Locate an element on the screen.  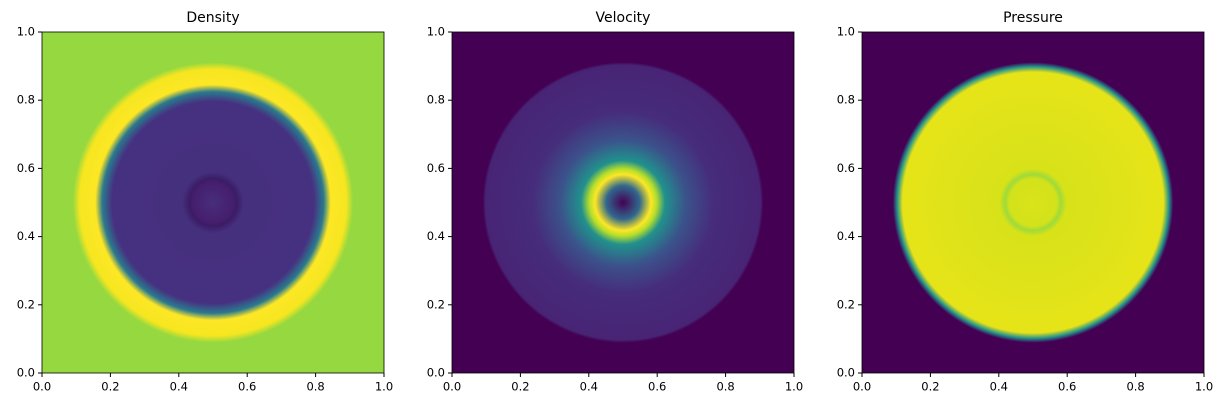
panel-title: Density is located at coordinates (212, 18).